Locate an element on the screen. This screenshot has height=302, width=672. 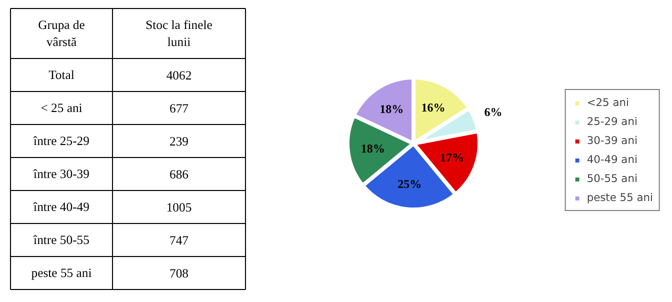
data-label: 17% is located at coordinates (452, 157).